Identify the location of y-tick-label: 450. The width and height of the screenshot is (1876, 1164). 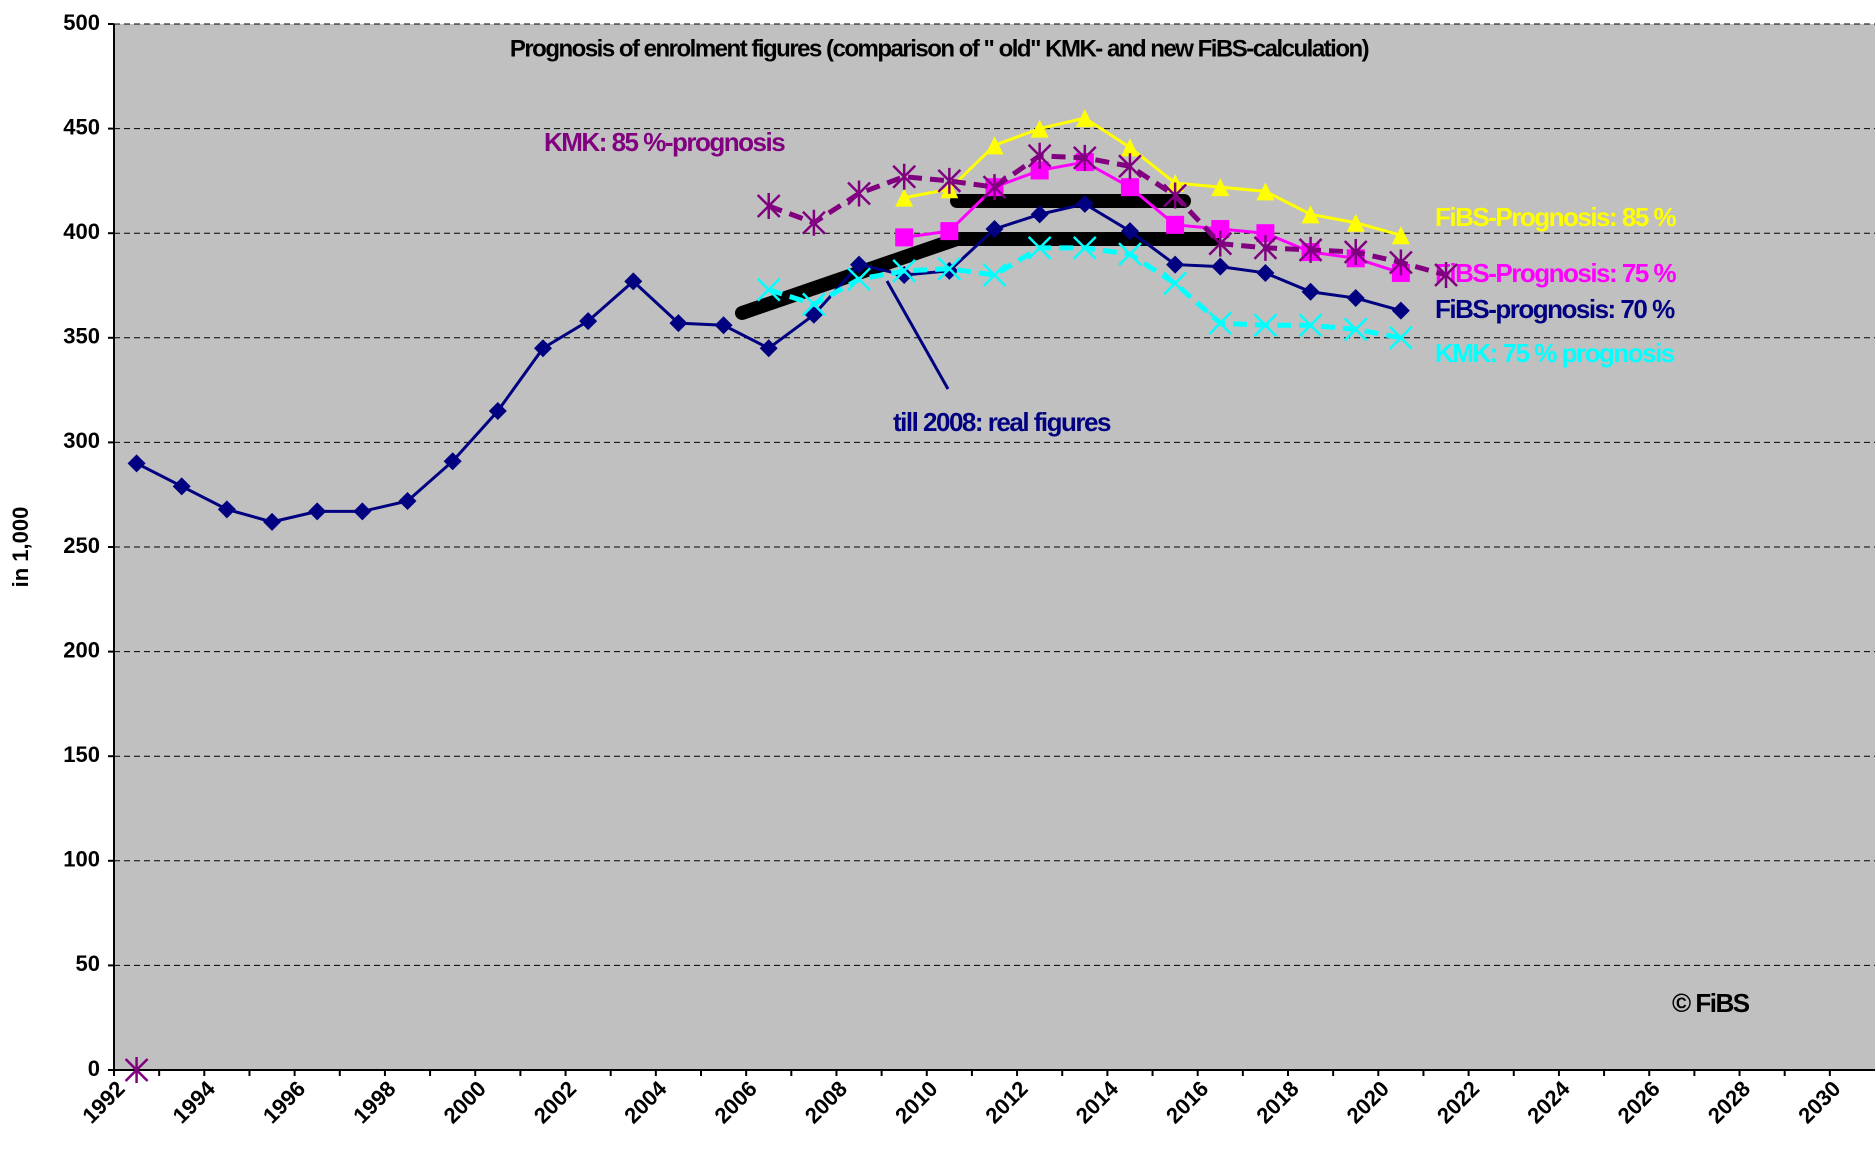
(81, 126).